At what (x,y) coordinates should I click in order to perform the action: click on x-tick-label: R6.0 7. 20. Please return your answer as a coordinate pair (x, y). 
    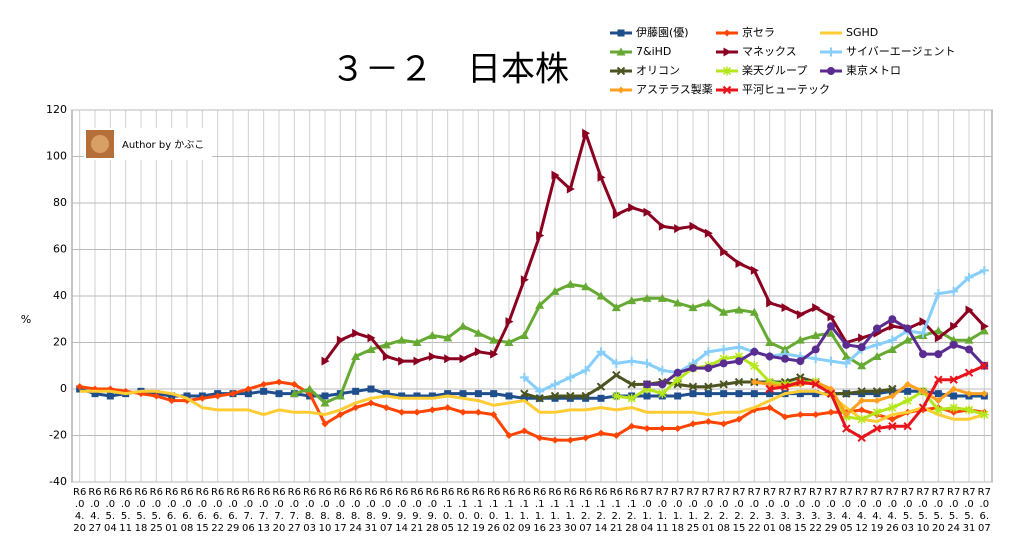
    Looking at the image, I should click on (278, 510).